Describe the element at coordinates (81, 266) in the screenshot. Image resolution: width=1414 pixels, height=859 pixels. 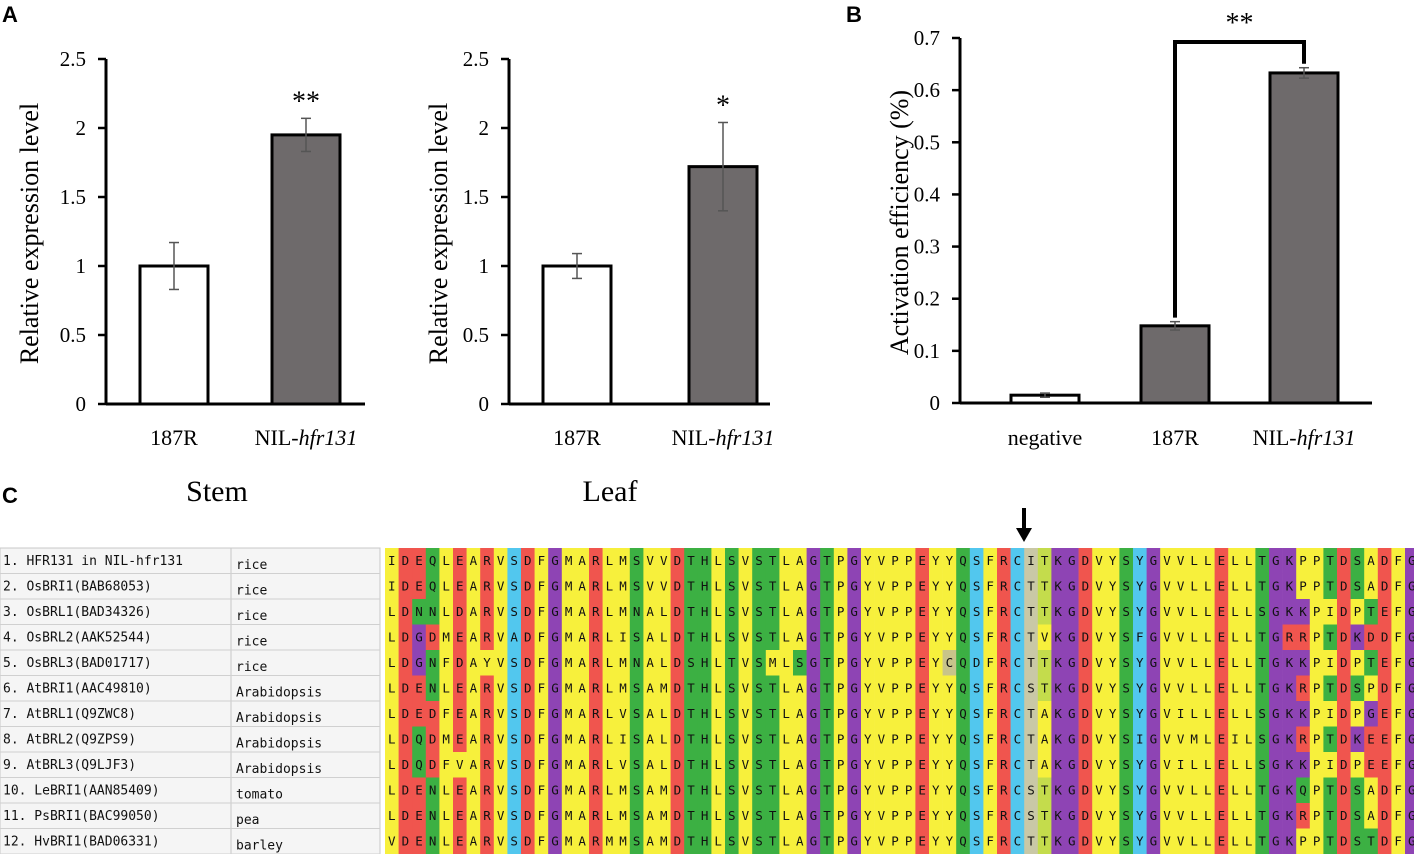
I see `y-tick-label: 1` at that location.